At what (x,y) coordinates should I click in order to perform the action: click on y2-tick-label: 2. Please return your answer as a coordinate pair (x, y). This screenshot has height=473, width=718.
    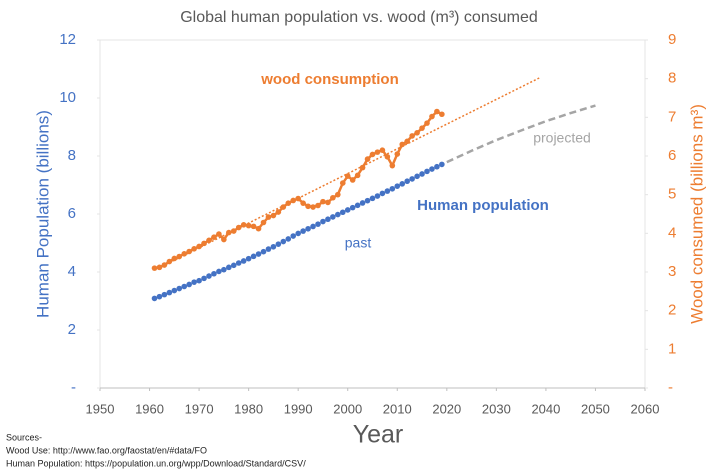
    Looking at the image, I should click on (672, 310).